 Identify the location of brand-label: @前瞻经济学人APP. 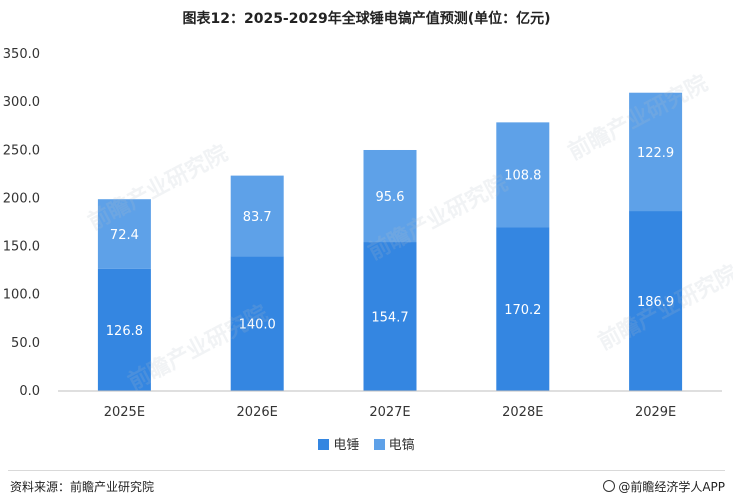
(671, 487).